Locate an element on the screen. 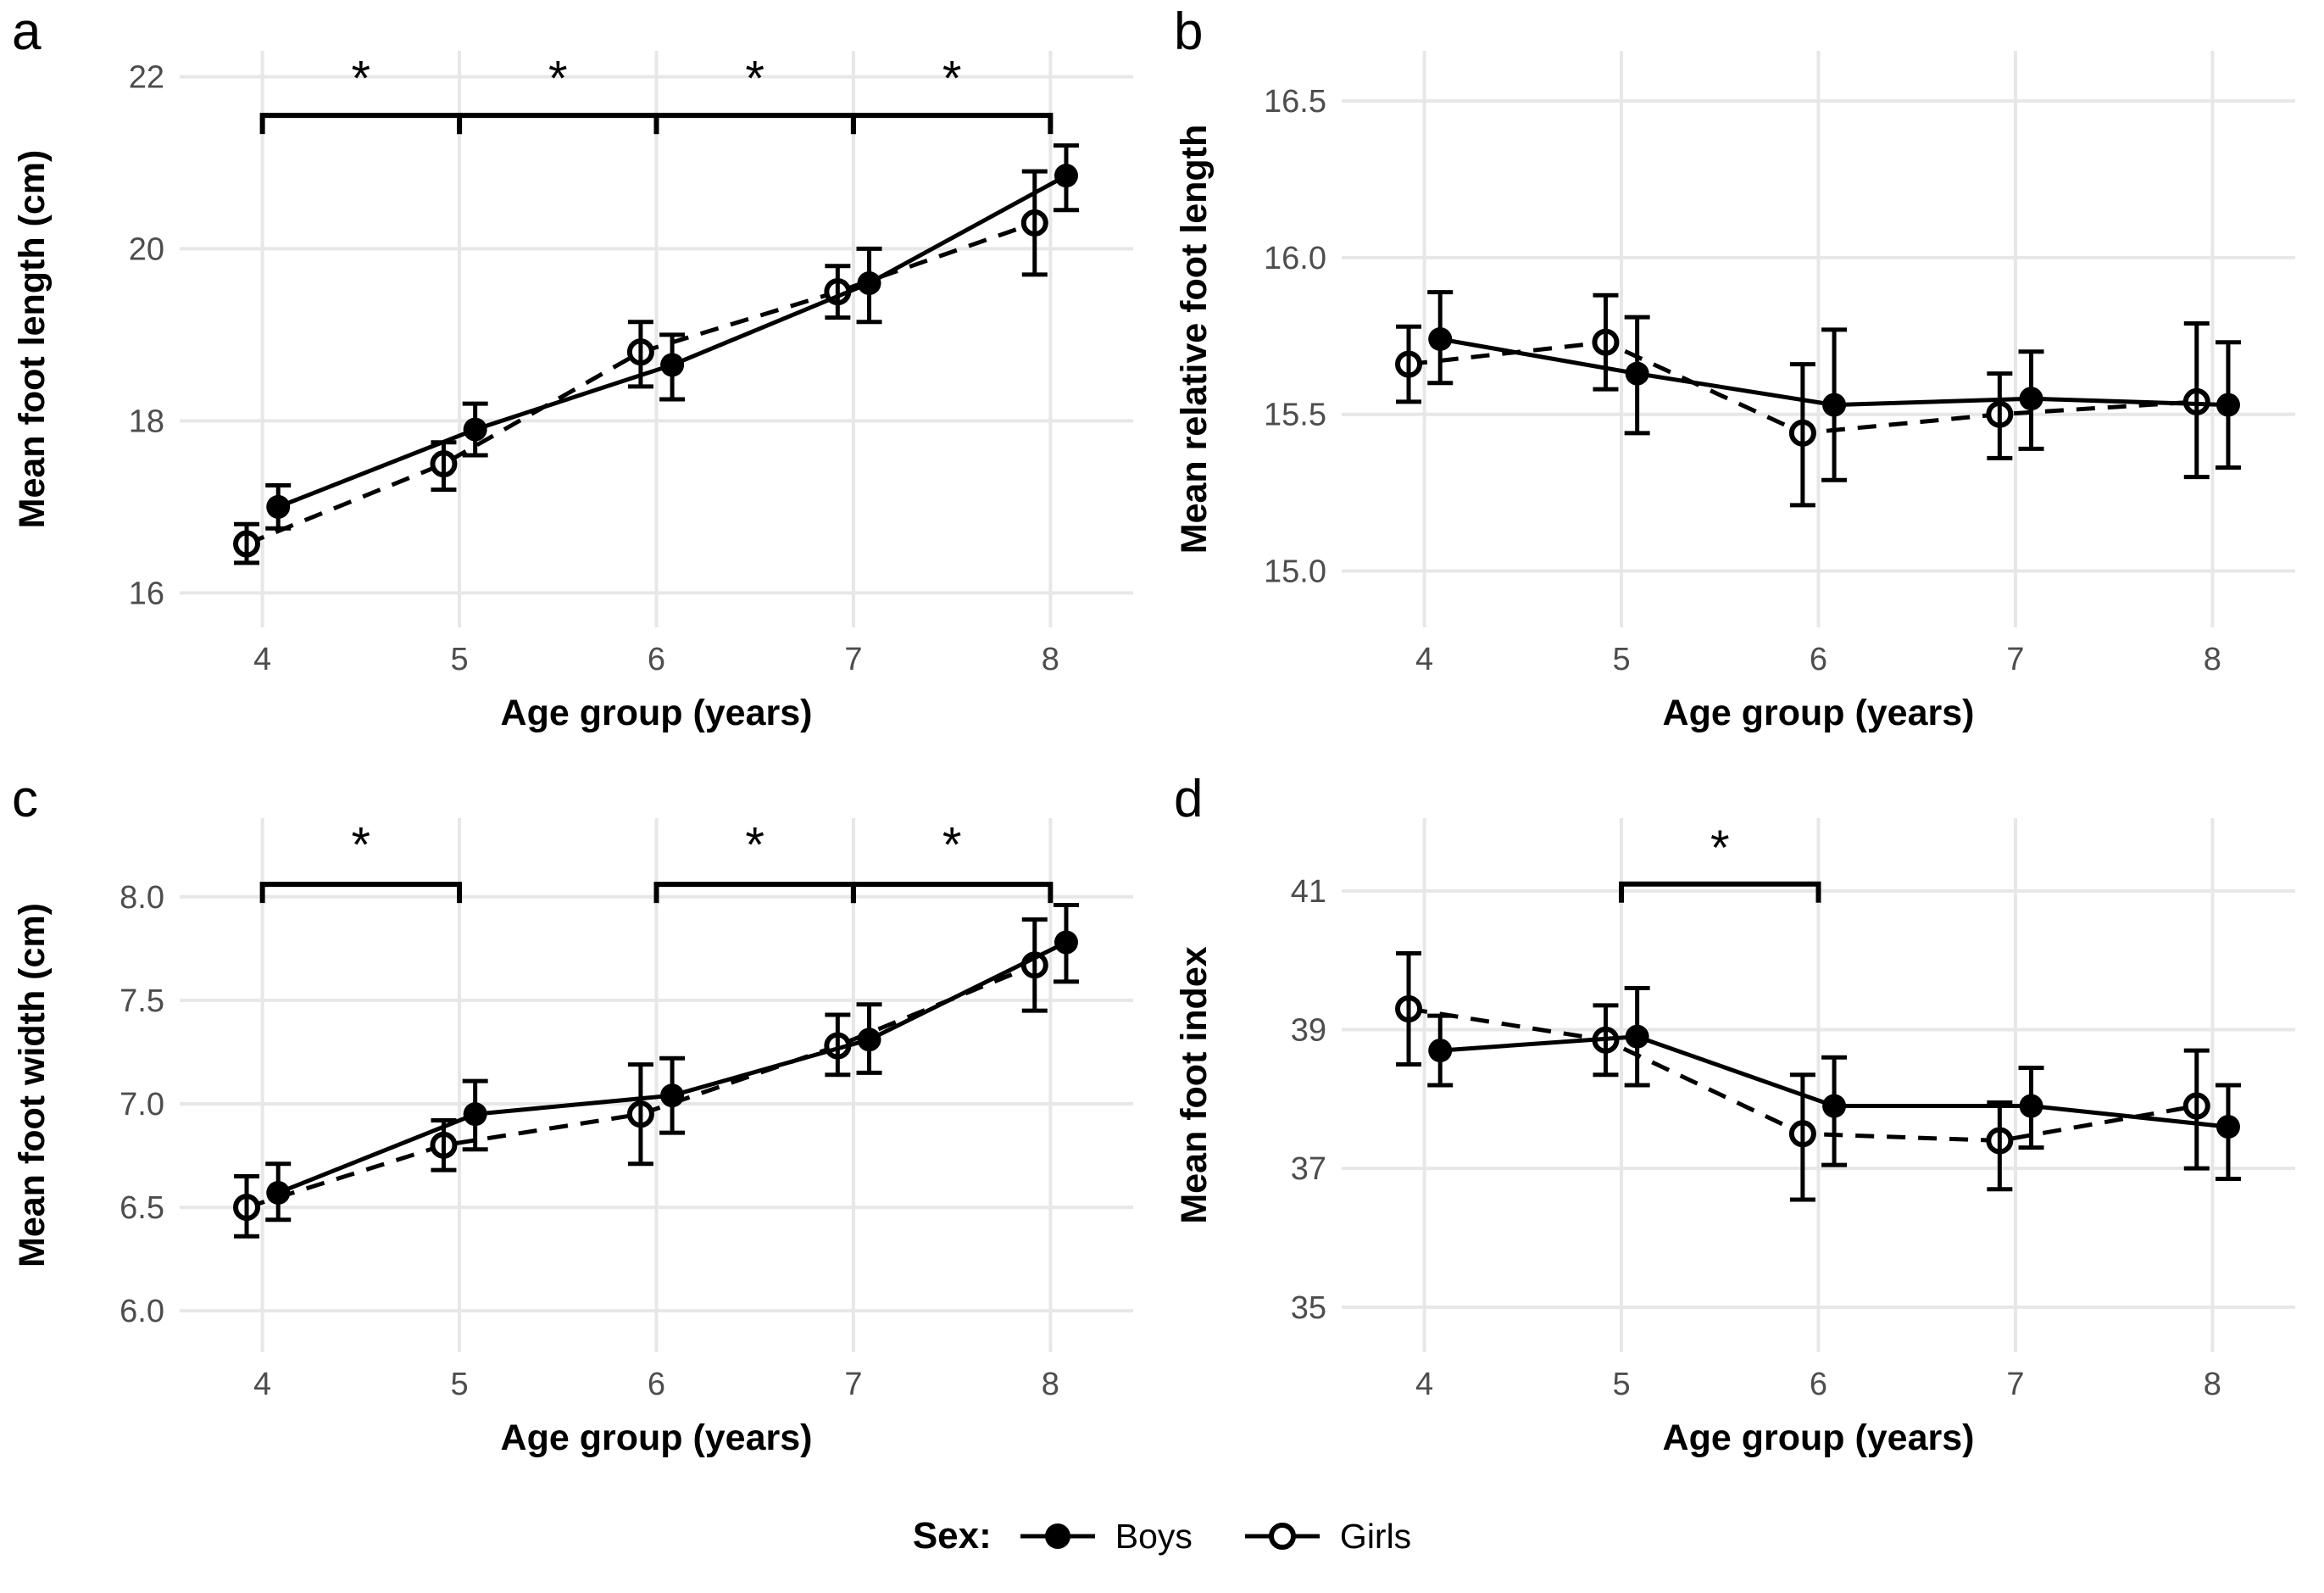  y-tick-label: 39 is located at coordinates (1308, 1031).